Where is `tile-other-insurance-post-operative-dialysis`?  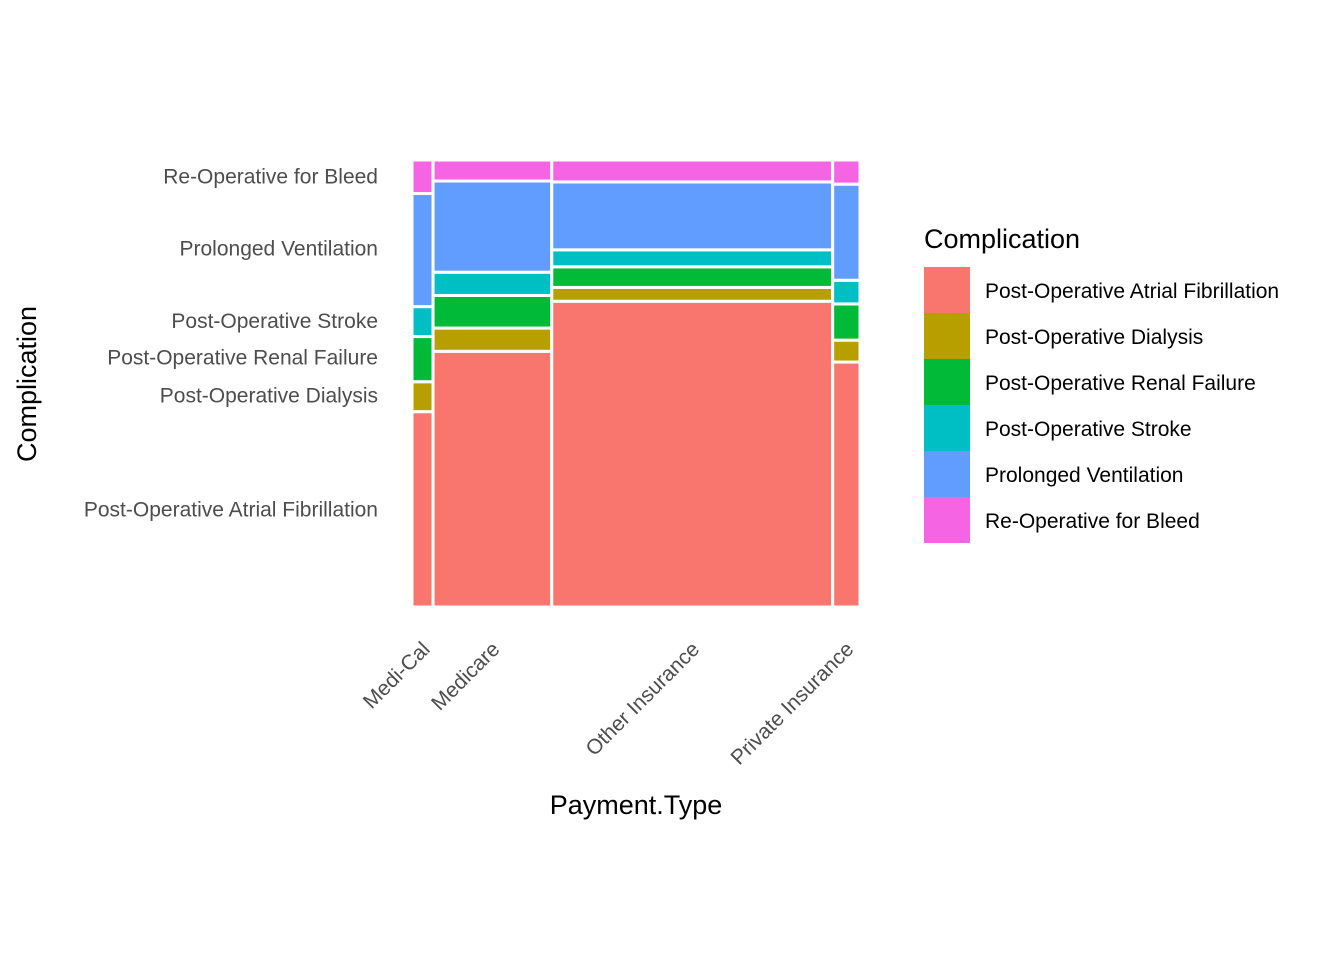 tile-other-insurance-post-operative-dialysis is located at coordinates (692, 294).